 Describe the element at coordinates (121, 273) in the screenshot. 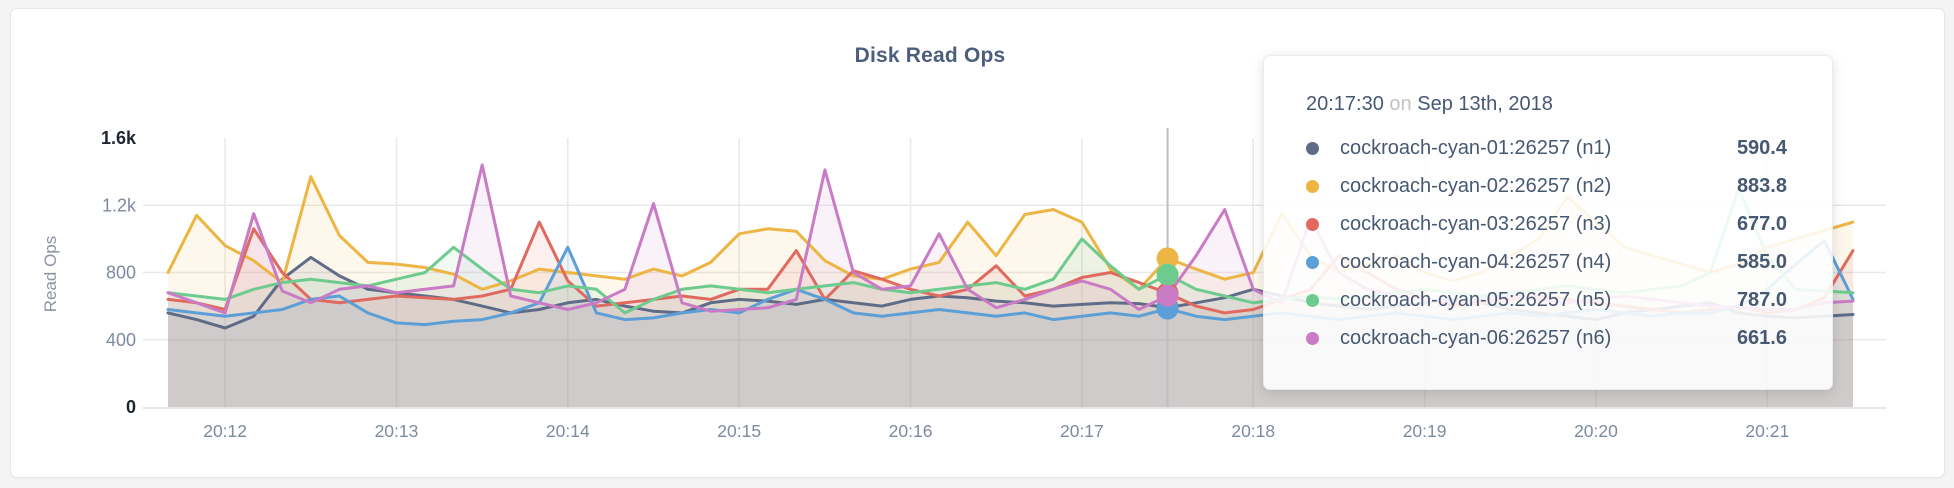

I see `y-tick-label: 800` at that location.